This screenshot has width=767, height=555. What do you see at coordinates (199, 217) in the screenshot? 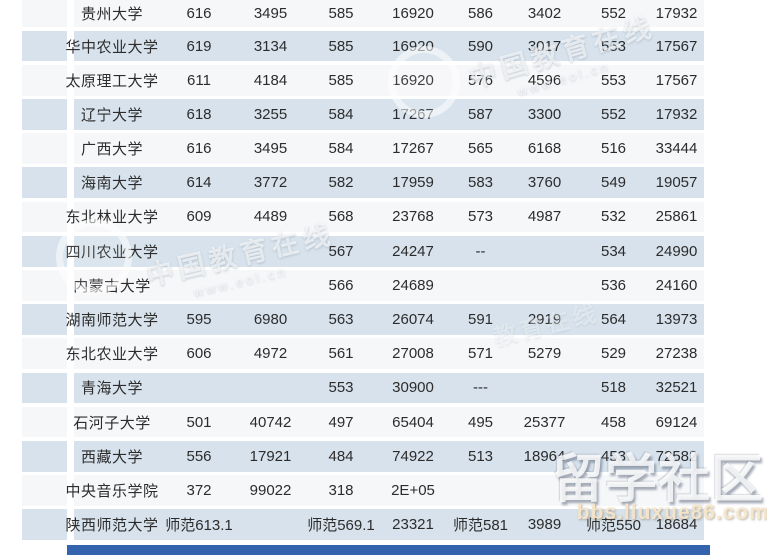
I see `score-cell-1: 609` at bounding box center [199, 217].